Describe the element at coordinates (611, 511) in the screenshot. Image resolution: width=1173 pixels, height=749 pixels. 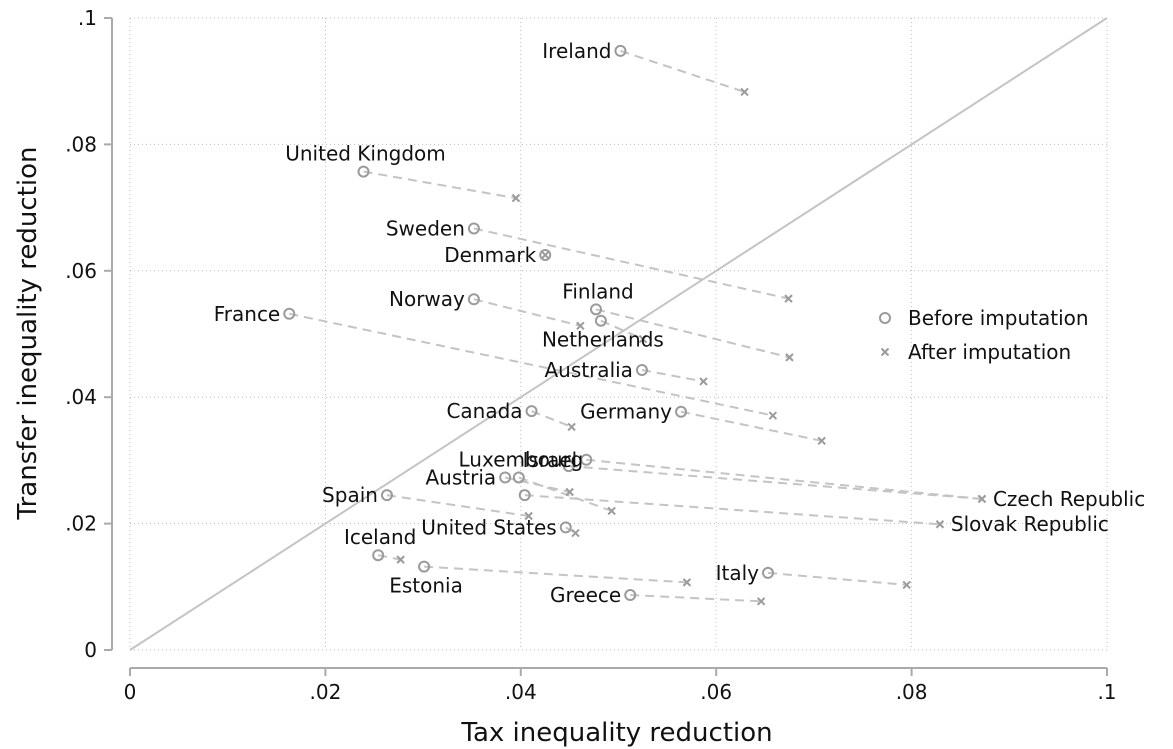
I see `marker-after-luxembourg` at that location.